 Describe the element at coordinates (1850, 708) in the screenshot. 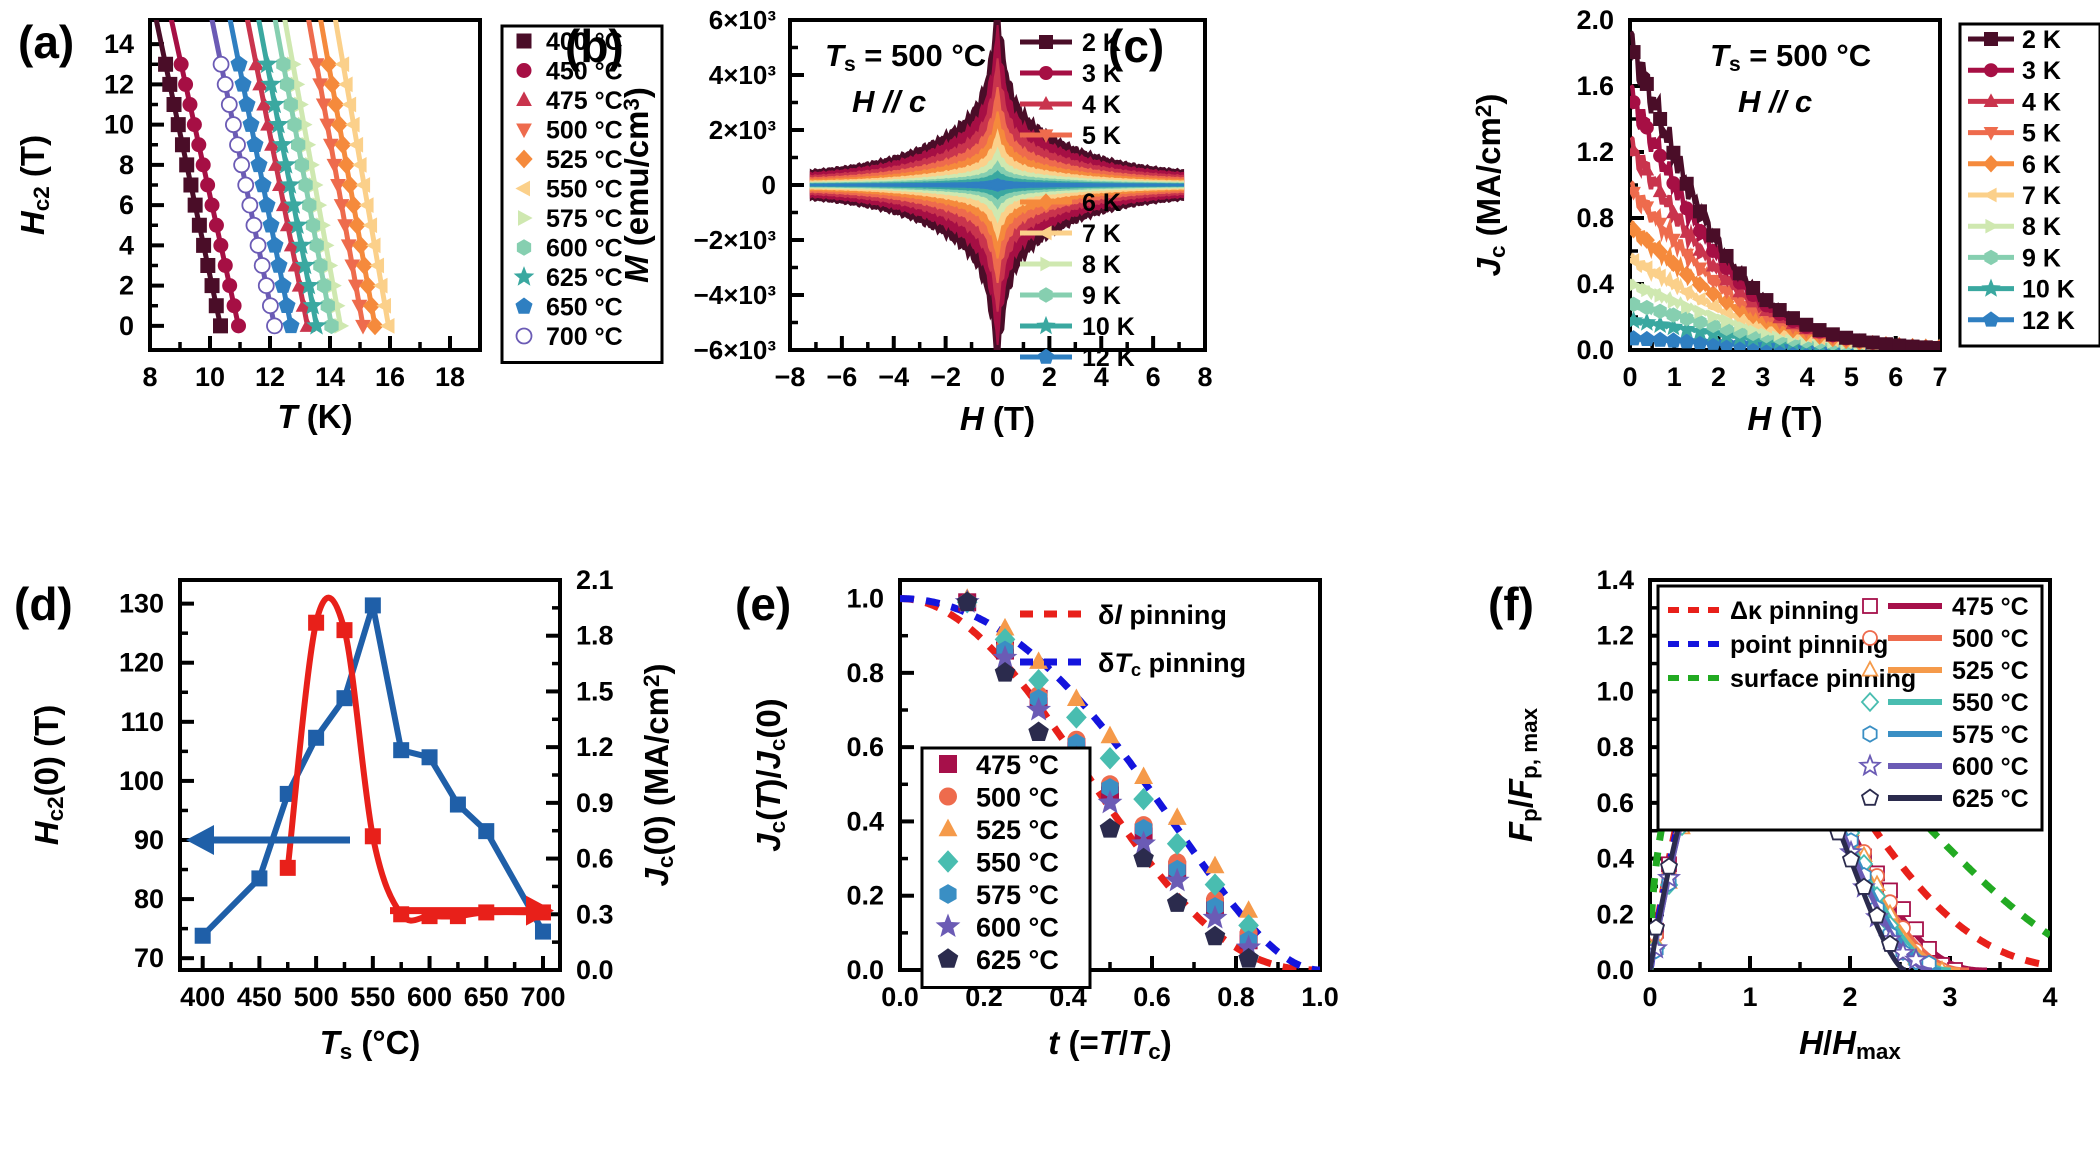

I see `legend-box` at that location.